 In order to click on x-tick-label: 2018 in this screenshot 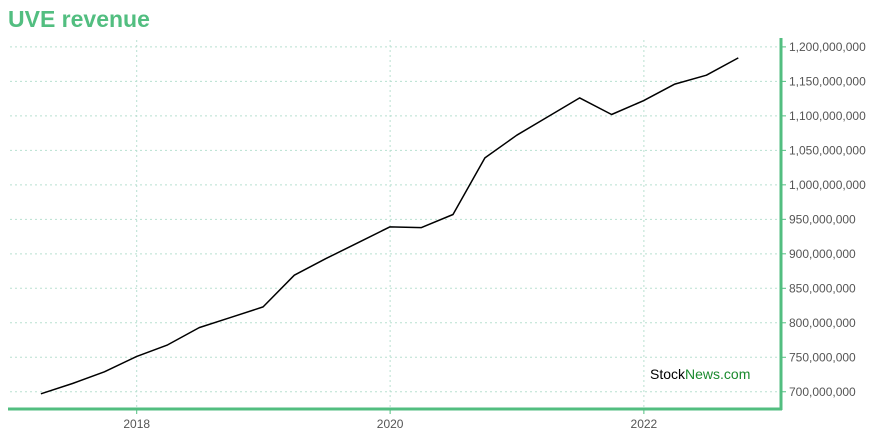, I will do `click(136, 424)`.